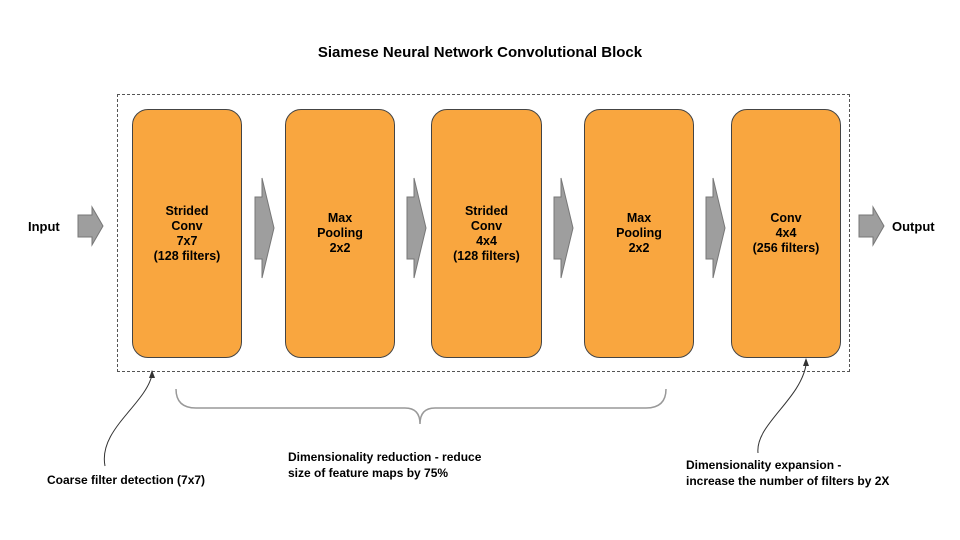 This screenshot has height=540, width=960. Describe the element at coordinates (368, 473) in the screenshot. I see `note-line: size of feature maps by 75%` at that location.